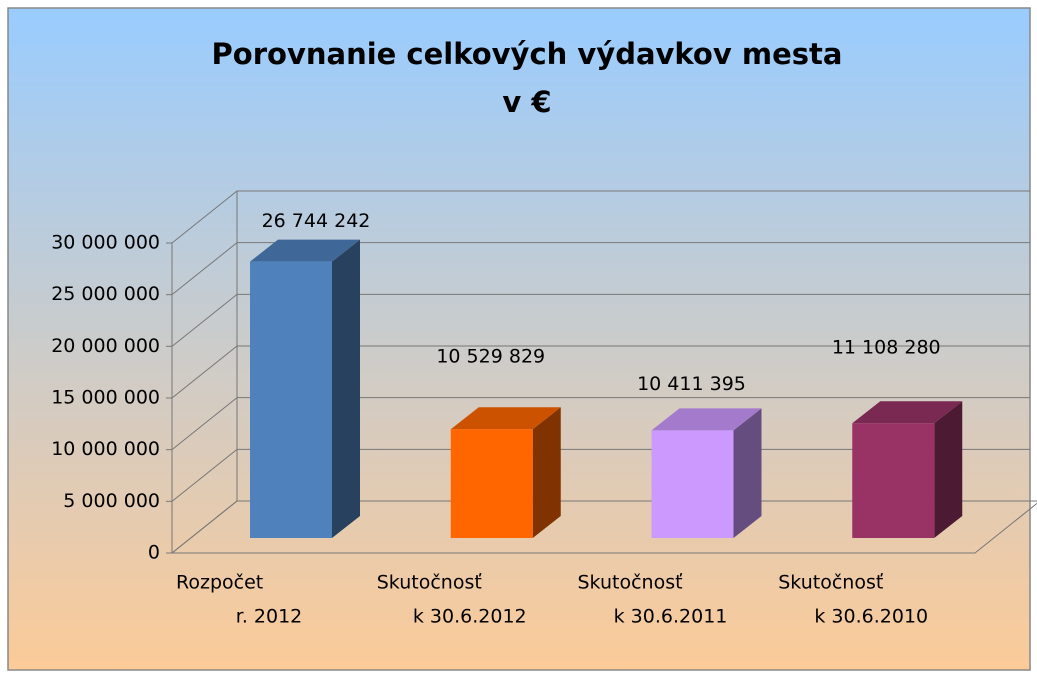 The height and width of the screenshot is (678, 1037). I want to click on x-tick-label: k 30.6.2012, so click(470, 617).